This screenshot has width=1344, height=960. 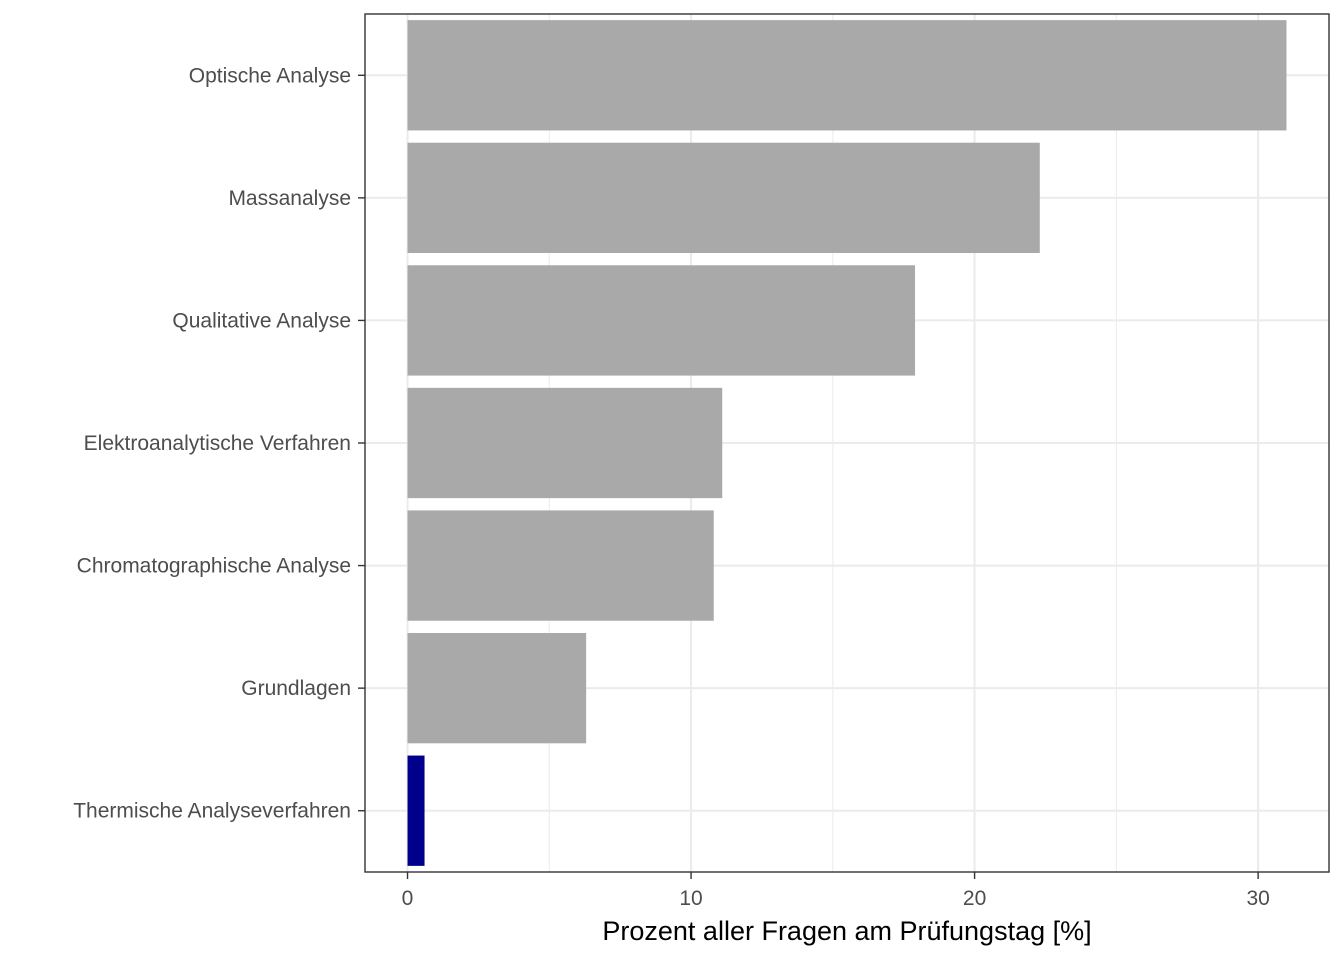 I want to click on bar-chromatographische-analyse, so click(x=560, y=565).